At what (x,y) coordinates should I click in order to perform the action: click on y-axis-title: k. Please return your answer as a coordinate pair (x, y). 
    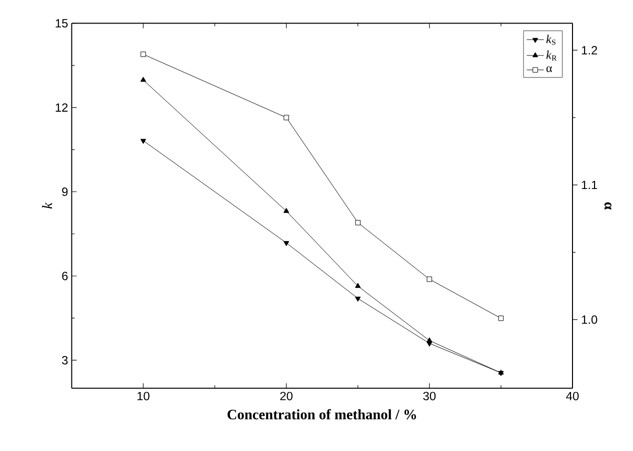
    Looking at the image, I should click on (47, 205).